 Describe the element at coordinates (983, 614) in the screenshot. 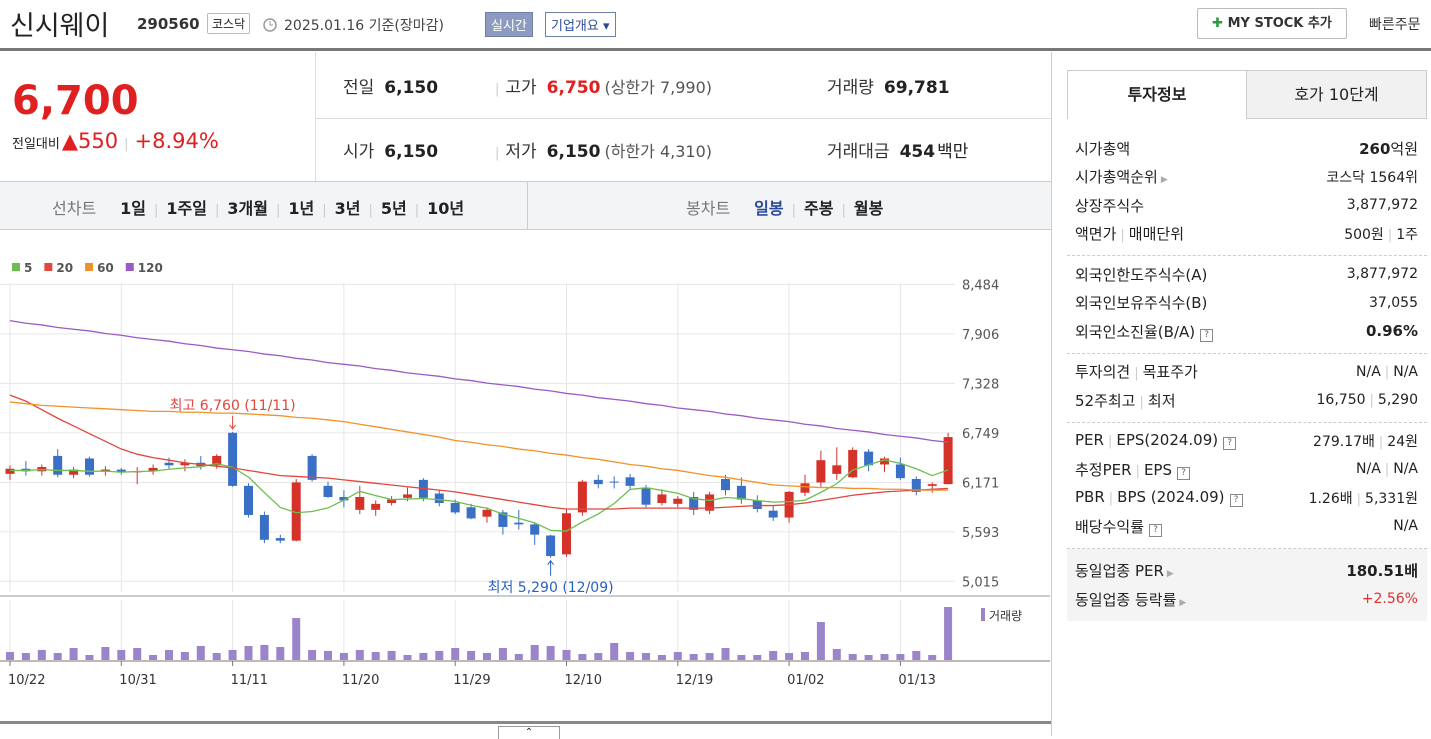

I see `volume-legend-swatch` at that location.